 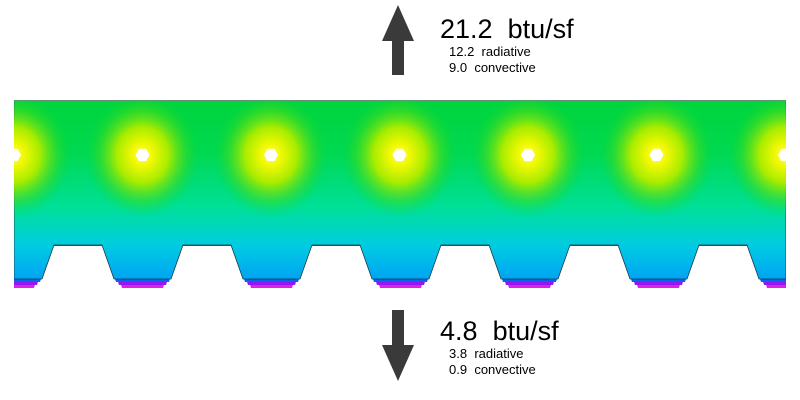 I want to click on bottom-flux-unit: btu/sf, so click(x=525, y=331).